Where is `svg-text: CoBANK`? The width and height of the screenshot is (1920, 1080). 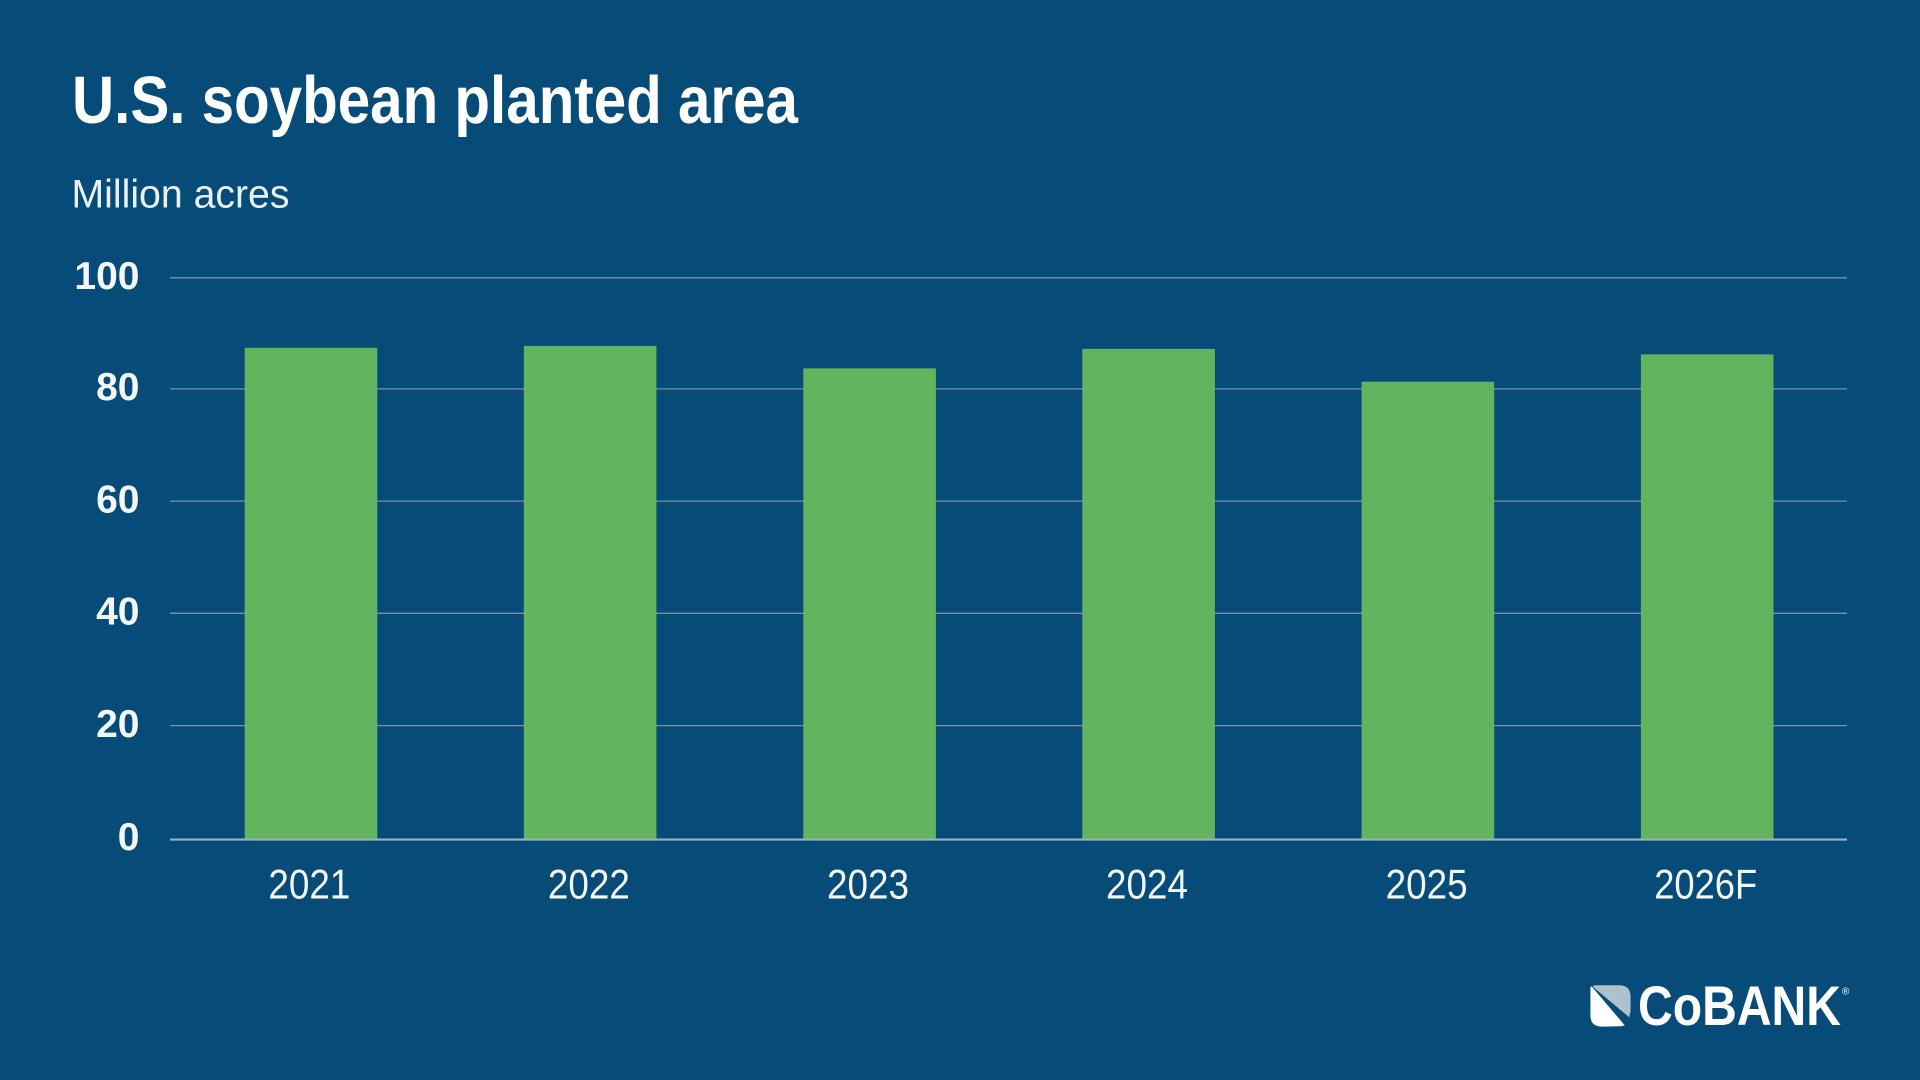 svg-text: CoBANK is located at coordinates (1739, 1006).